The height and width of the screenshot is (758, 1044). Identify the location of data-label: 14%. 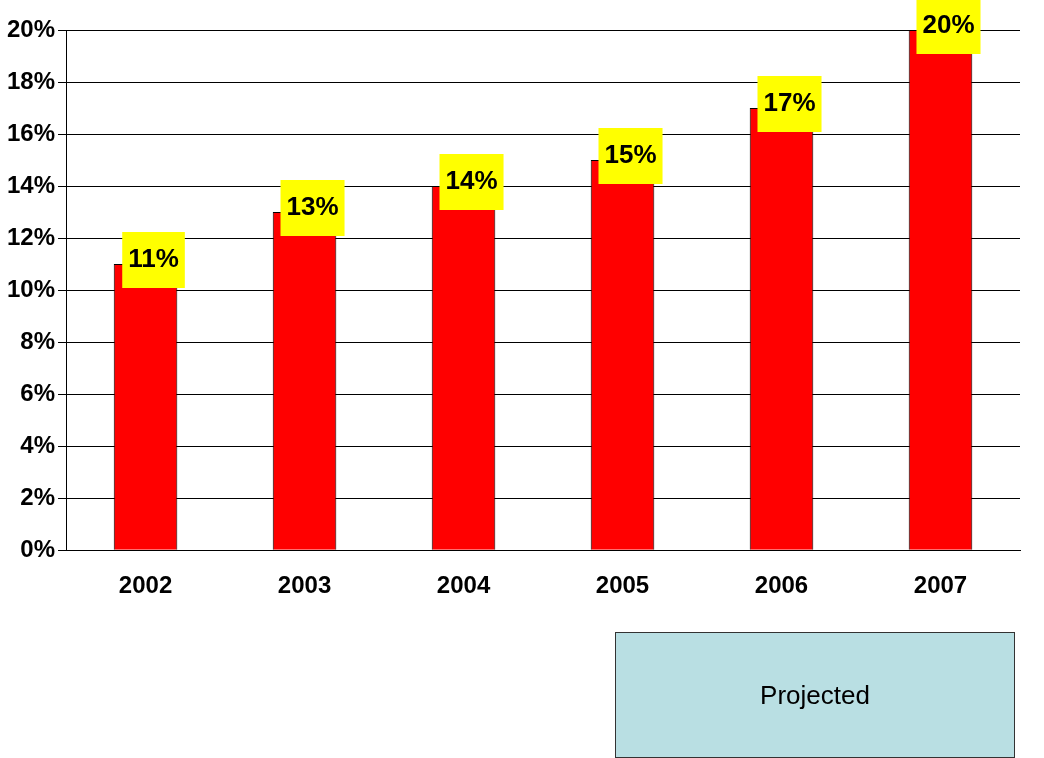
(471, 180).